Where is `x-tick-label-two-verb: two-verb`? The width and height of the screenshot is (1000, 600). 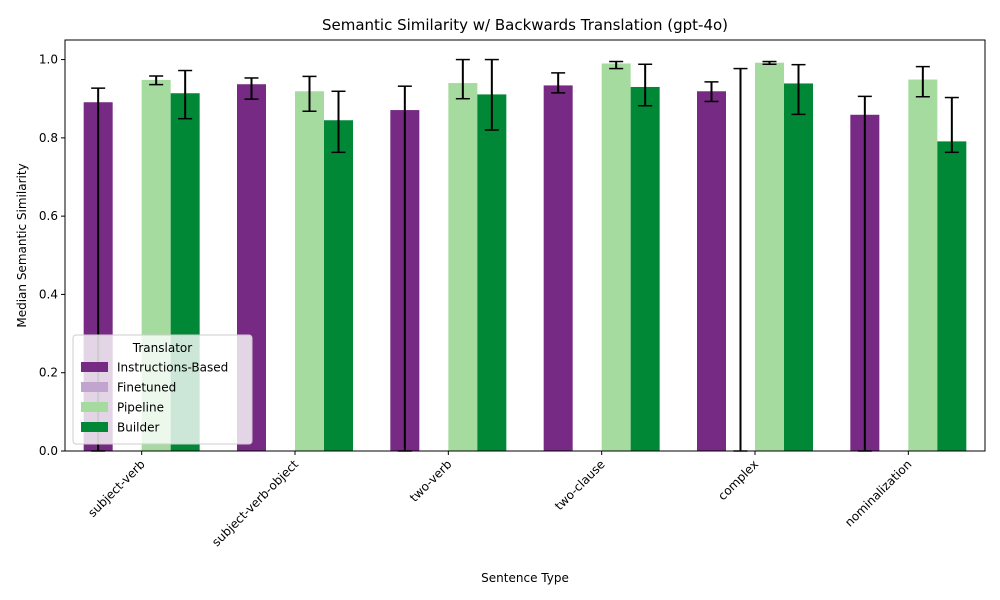
x-tick-label-two-verb: two-verb is located at coordinates (430, 480).